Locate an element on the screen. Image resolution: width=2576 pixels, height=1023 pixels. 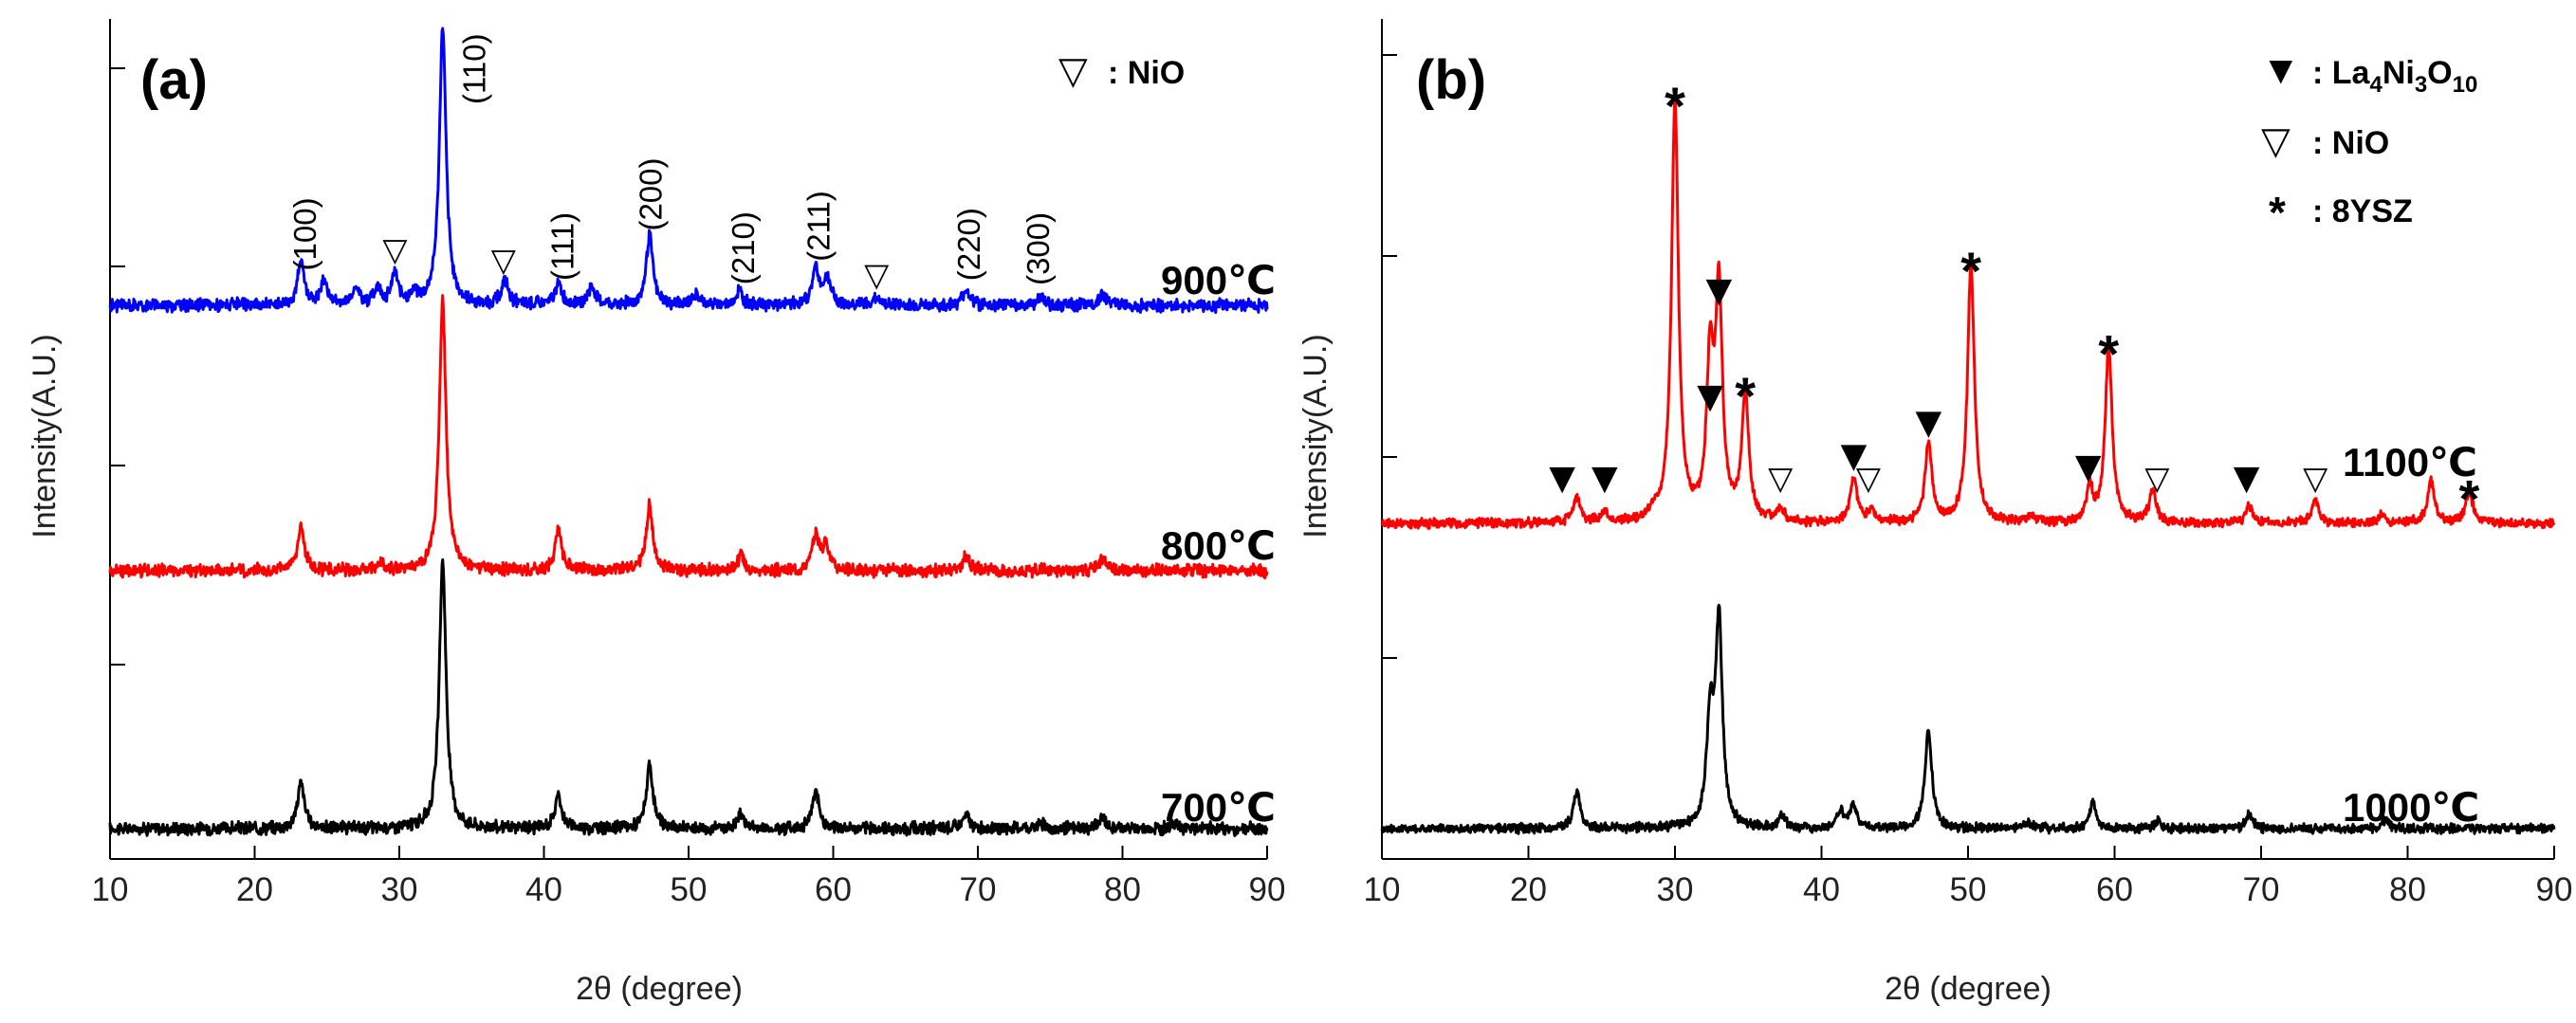
panel-a-xtick-label: 30 is located at coordinates (399, 889).